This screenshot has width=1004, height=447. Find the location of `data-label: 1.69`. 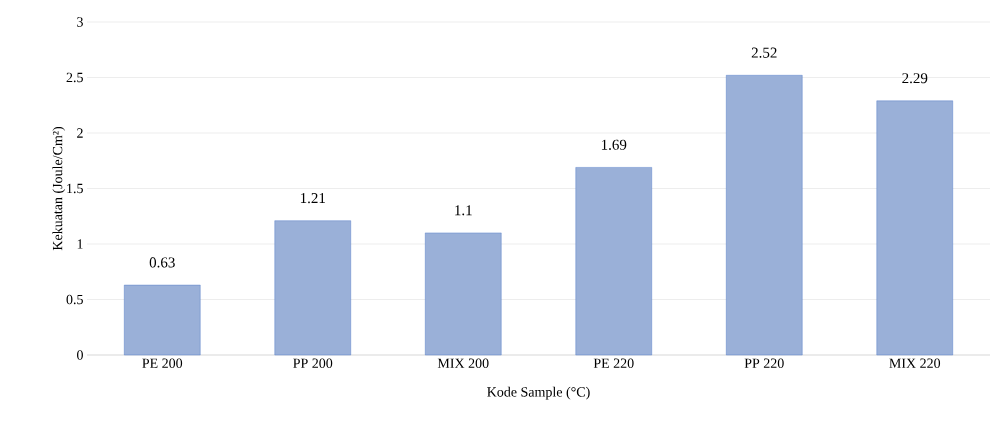

data-label: 1.69 is located at coordinates (614, 144).